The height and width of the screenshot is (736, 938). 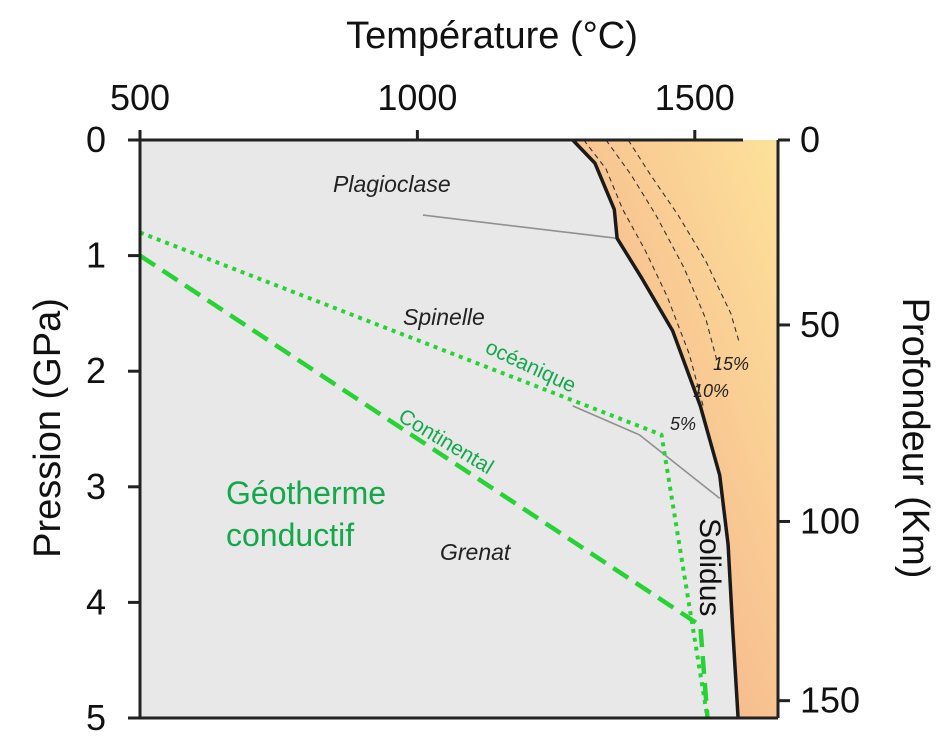 What do you see at coordinates (695, 97) in the screenshot?
I see `x-tick-label: 1500` at bounding box center [695, 97].